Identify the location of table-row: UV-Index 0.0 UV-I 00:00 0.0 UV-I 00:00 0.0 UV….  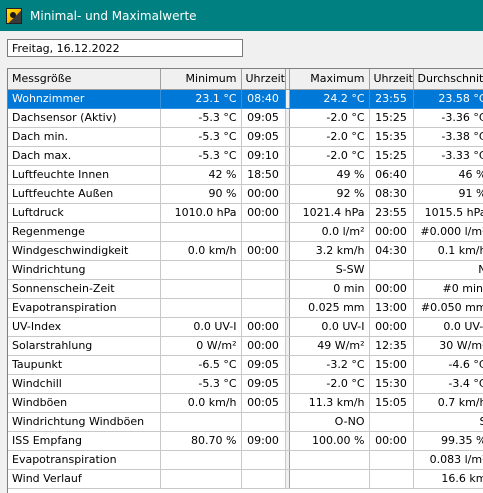
(245, 327).